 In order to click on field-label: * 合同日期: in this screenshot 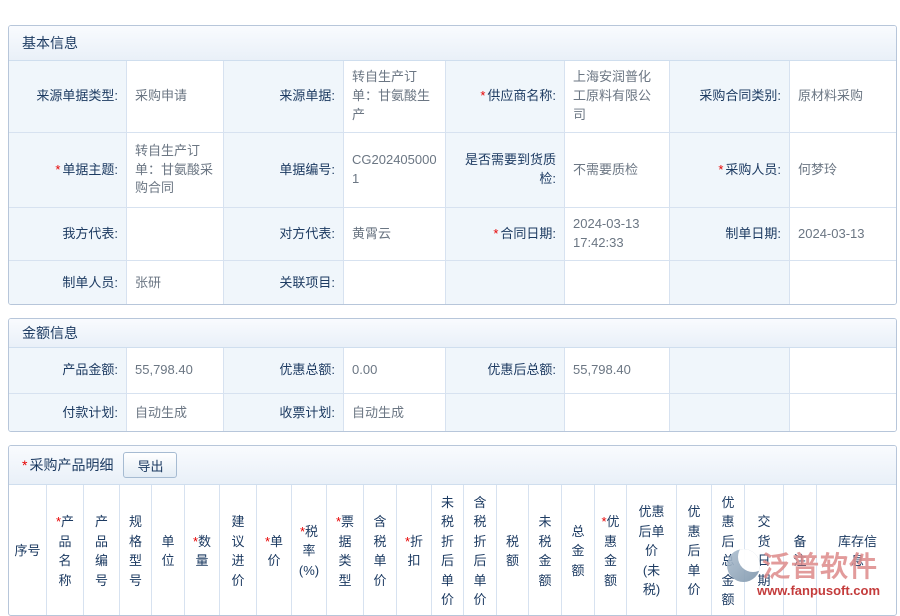, I will do `click(504, 234)`.